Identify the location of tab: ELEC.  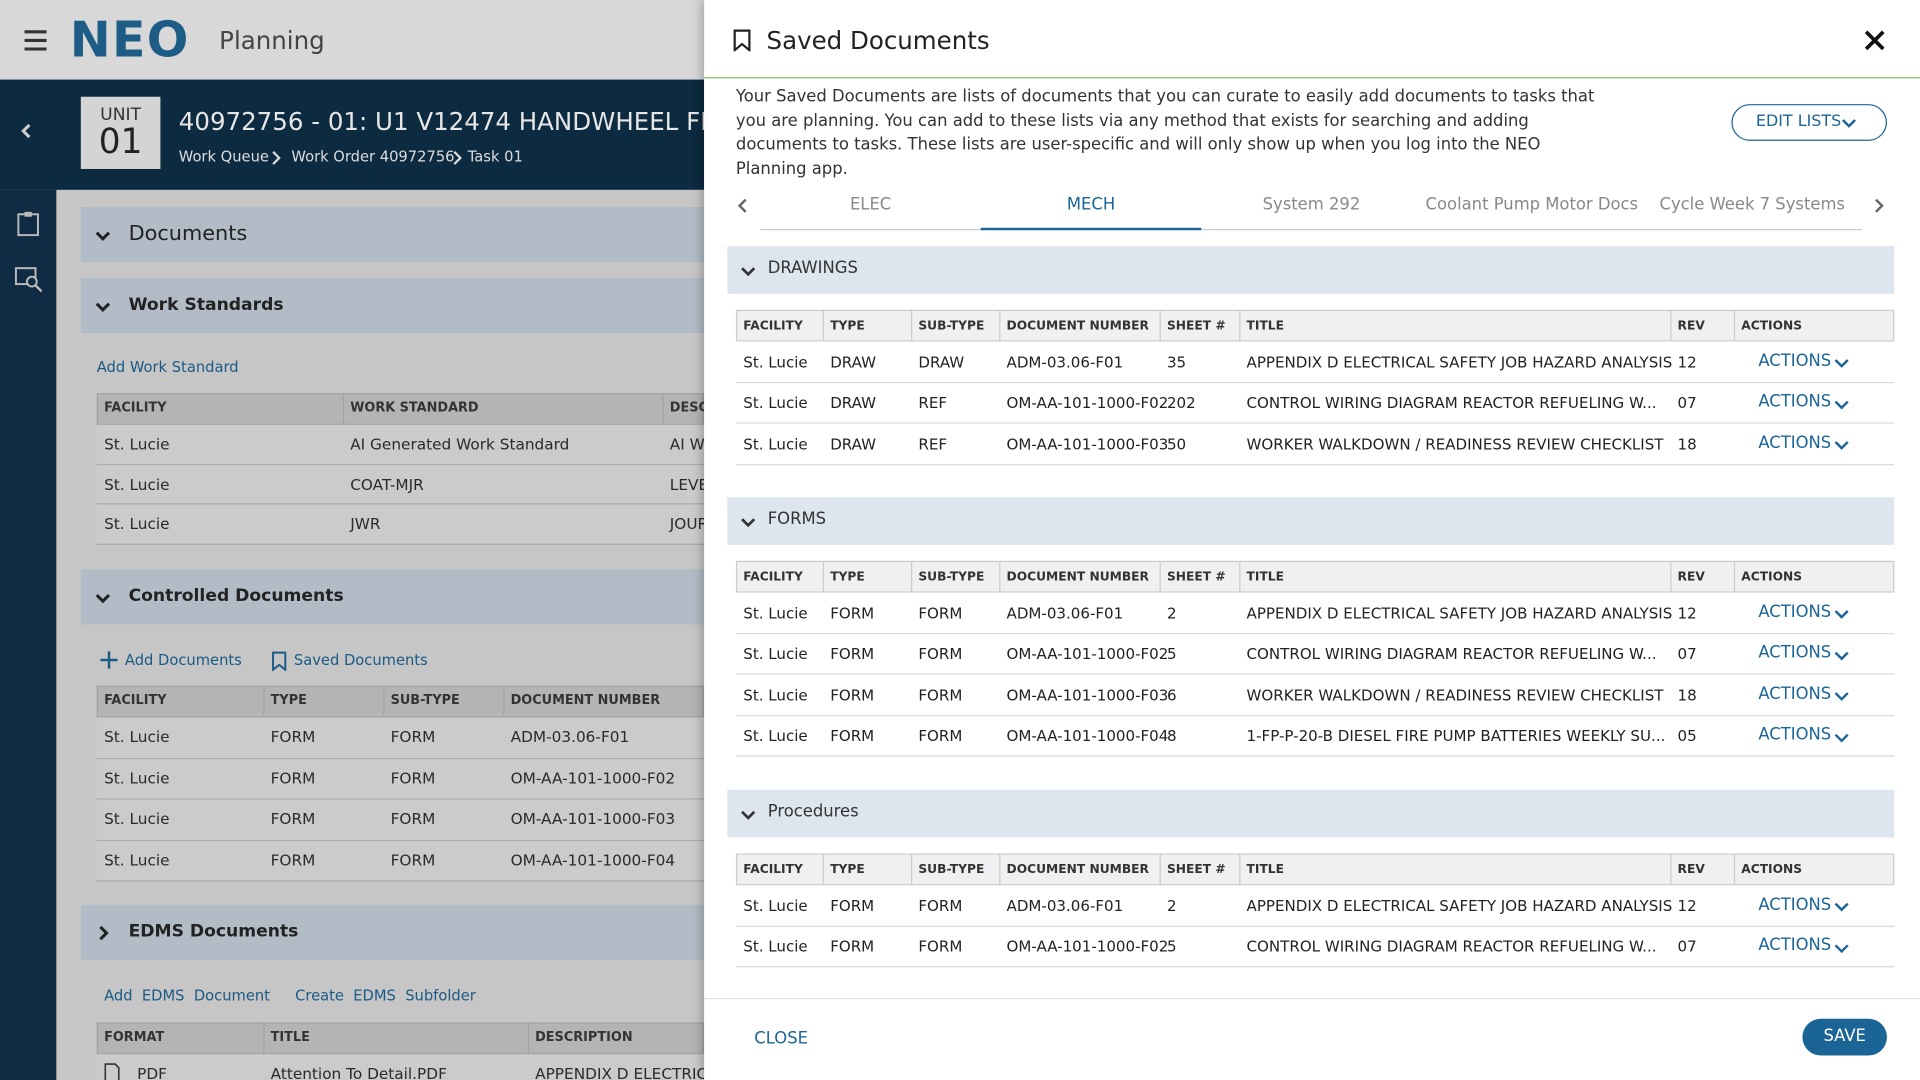
(870, 205).